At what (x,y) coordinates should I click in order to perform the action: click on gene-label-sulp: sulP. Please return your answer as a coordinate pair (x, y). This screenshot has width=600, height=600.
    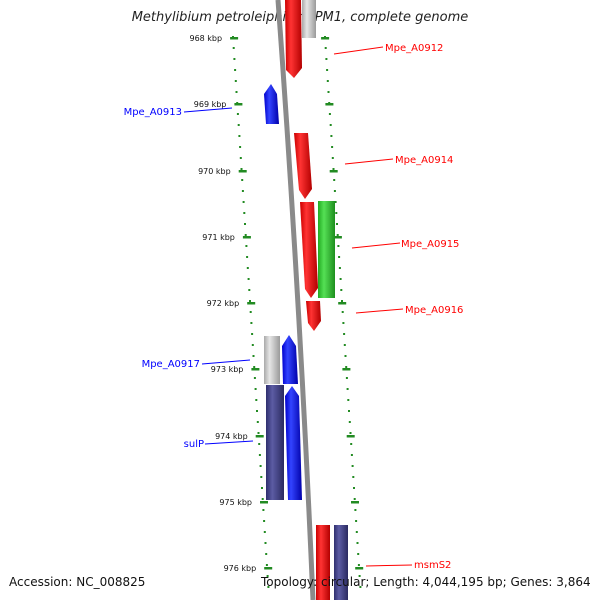
    Looking at the image, I should click on (194, 444).